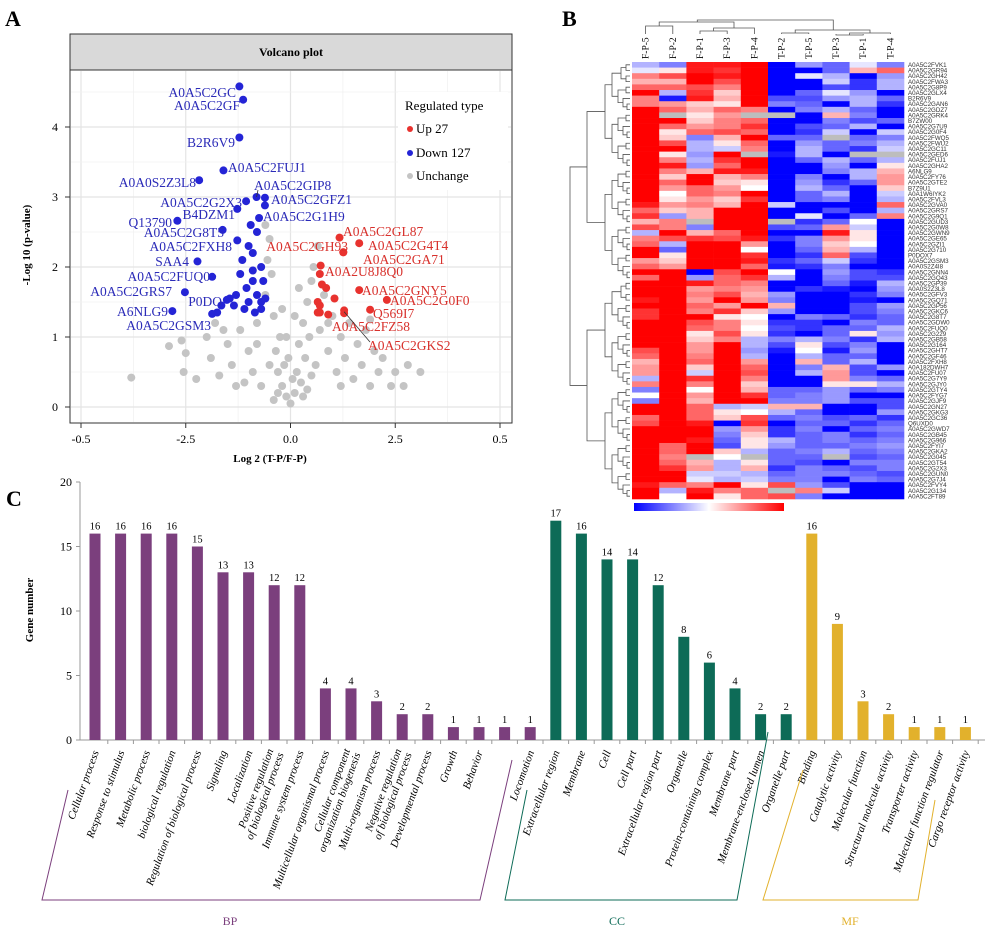 The image size is (1000, 940). Describe the element at coordinates (627, 769) in the screenshot. I see `category-label: Cell part` at that location.